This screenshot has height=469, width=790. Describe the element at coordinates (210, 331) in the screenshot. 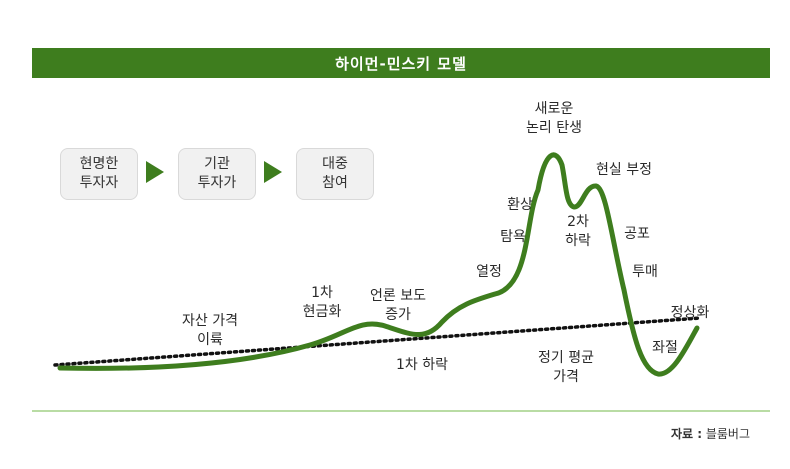

I see `label-asset-rise: 자산 가격 이륙` at that location.